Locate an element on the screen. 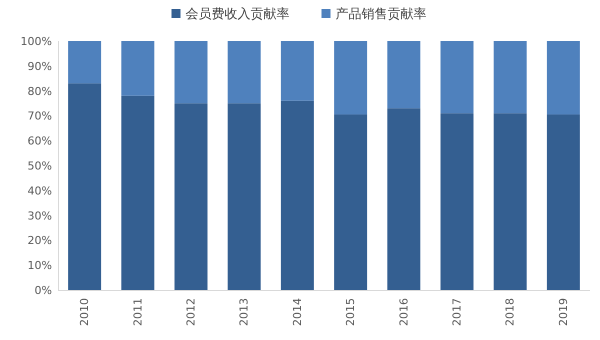 The width and height of the screenshot is (600, 340). x-tick-label: 2010 is located at coordinates (85, 312).